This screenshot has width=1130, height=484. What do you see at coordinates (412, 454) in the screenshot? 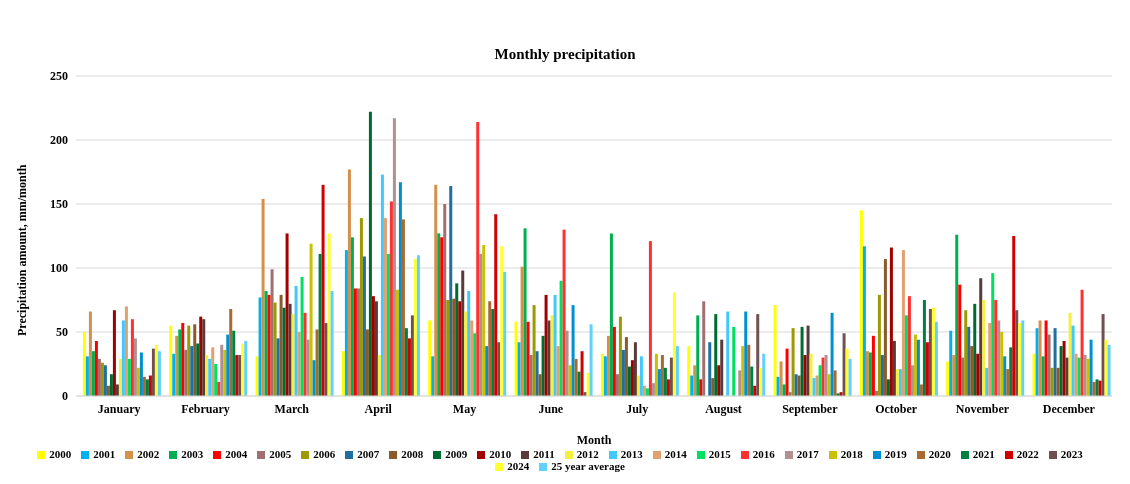
I see `legend-label: 2008` at bounding box center [412, 454].